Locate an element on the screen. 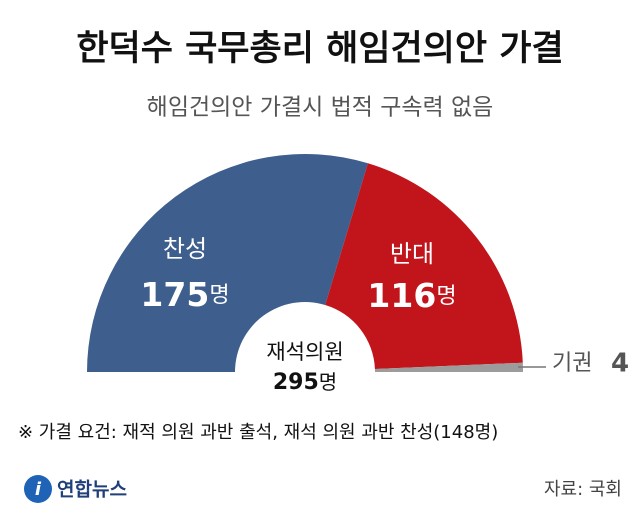  note: ※ 가결 요건: 재적 의원 과반 출석, 재석 의원 과반 찬성(148명) is located at coordinates (258, 432).